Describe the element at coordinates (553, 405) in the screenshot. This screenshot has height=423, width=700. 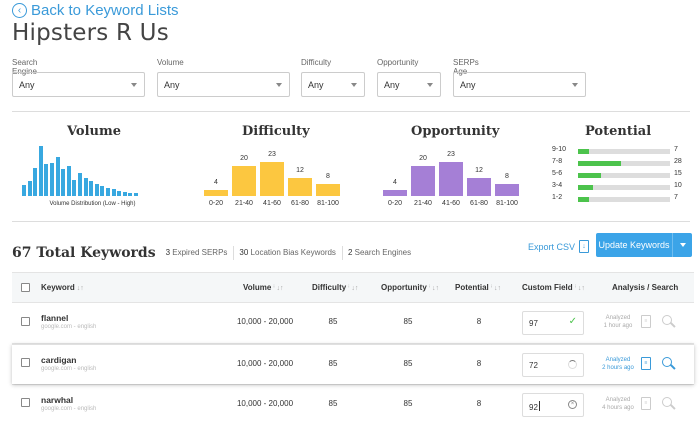
I see `custom-field-input: 92 ×` at that location.